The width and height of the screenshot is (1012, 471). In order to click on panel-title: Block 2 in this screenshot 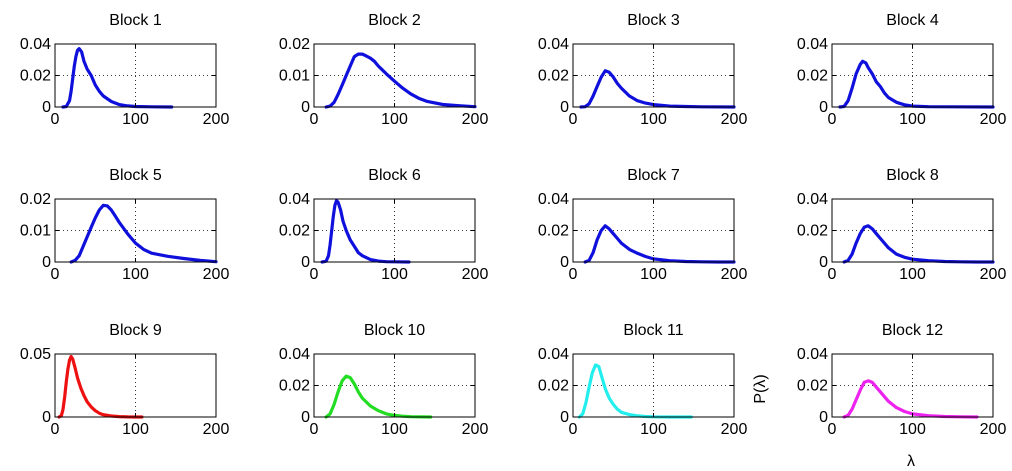, I will do `click(394, 20)`.